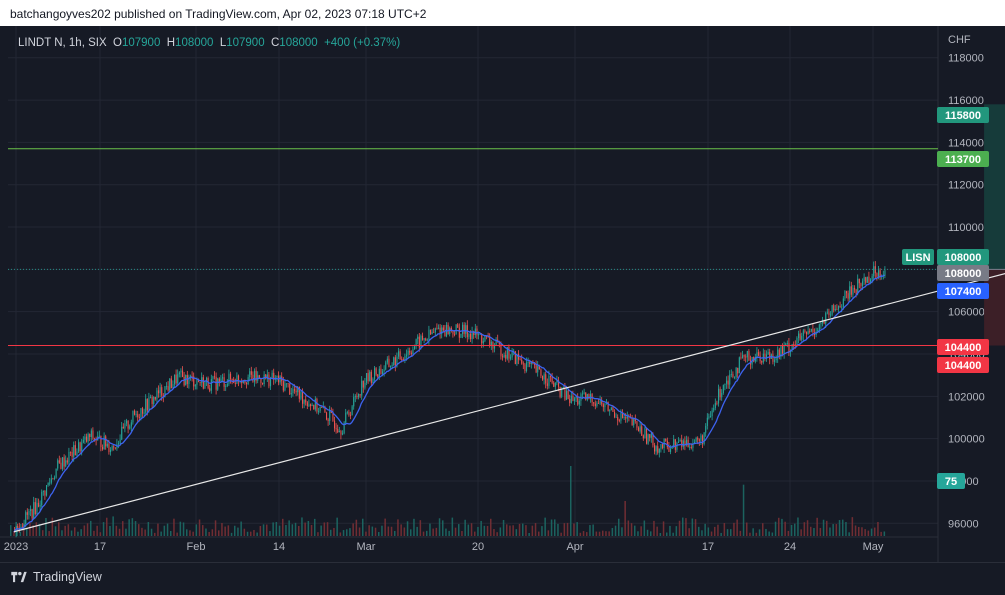 This screenshot has height=595, width=1005. What do you see at coordinates (16, 547) in the screenshot?
I see `x-tick-label: 2023` at bounding box center [16, 547].